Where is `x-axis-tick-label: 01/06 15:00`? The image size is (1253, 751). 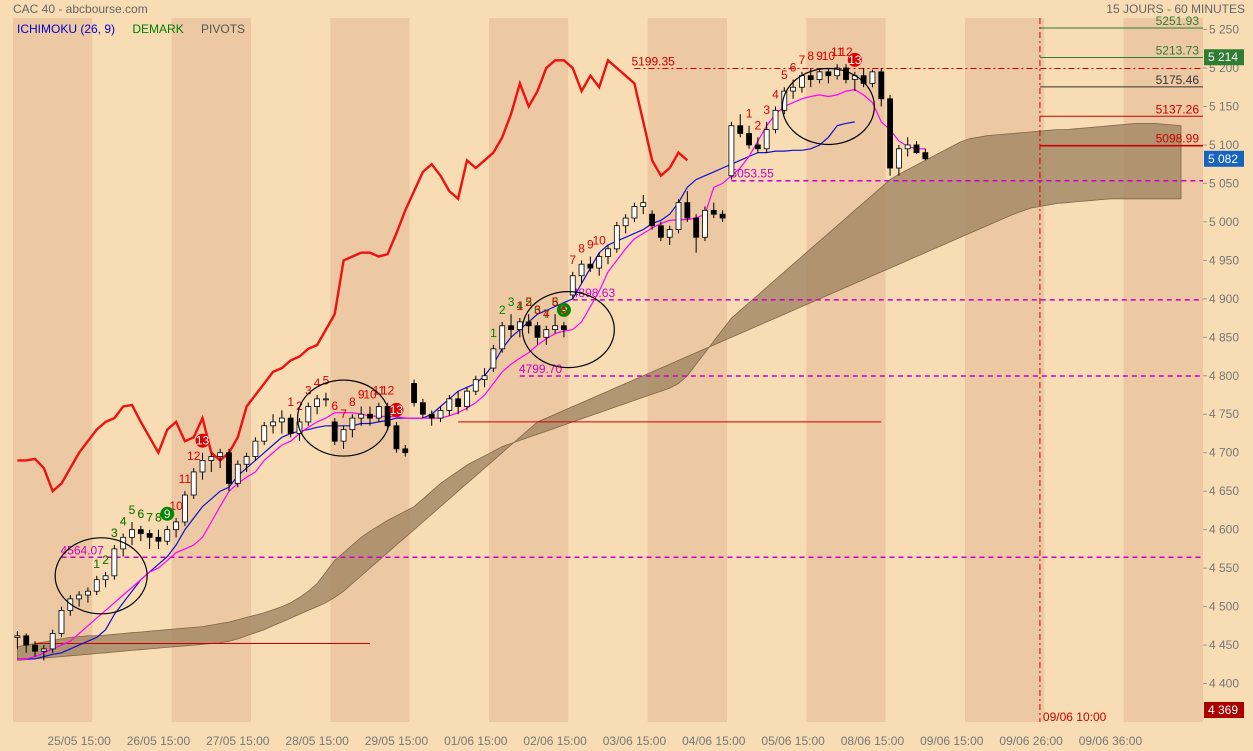 x-axis-tick-label: 01/06 15:00 is located at coordinates (476, 741).